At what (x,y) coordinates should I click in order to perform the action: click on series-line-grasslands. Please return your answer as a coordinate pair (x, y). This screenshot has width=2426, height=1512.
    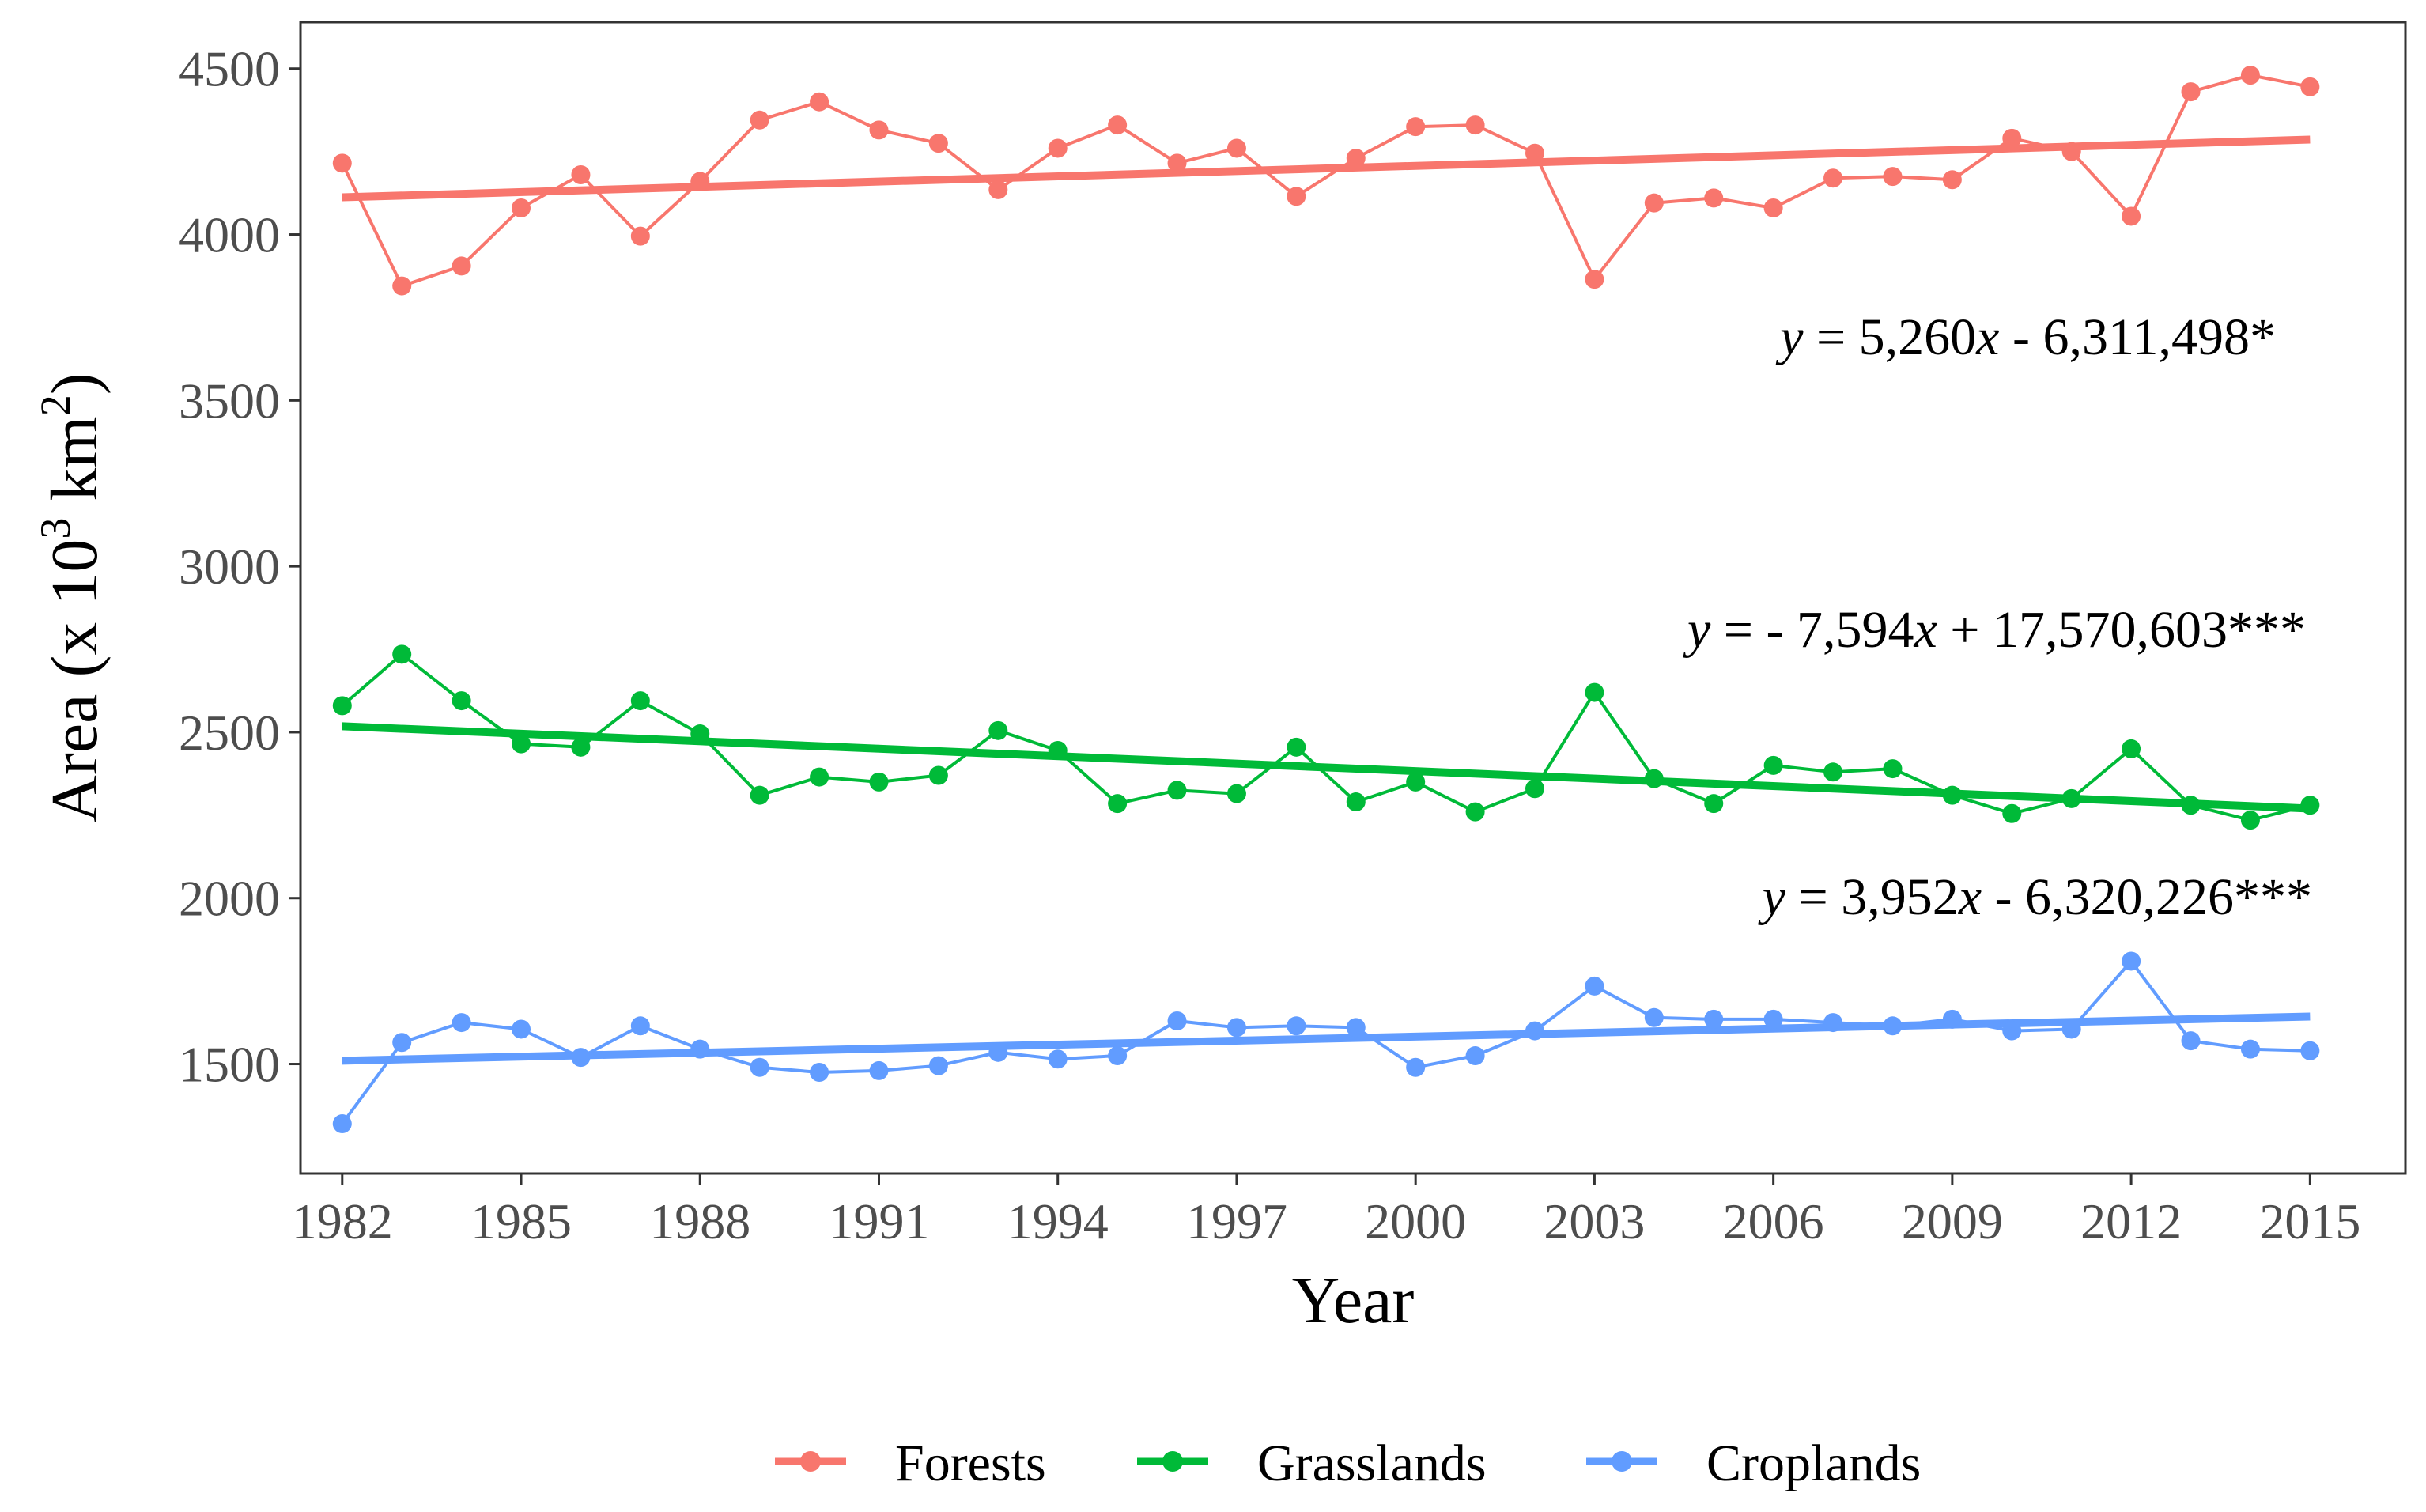
    Looking at the image, I should click on (1326, 737).